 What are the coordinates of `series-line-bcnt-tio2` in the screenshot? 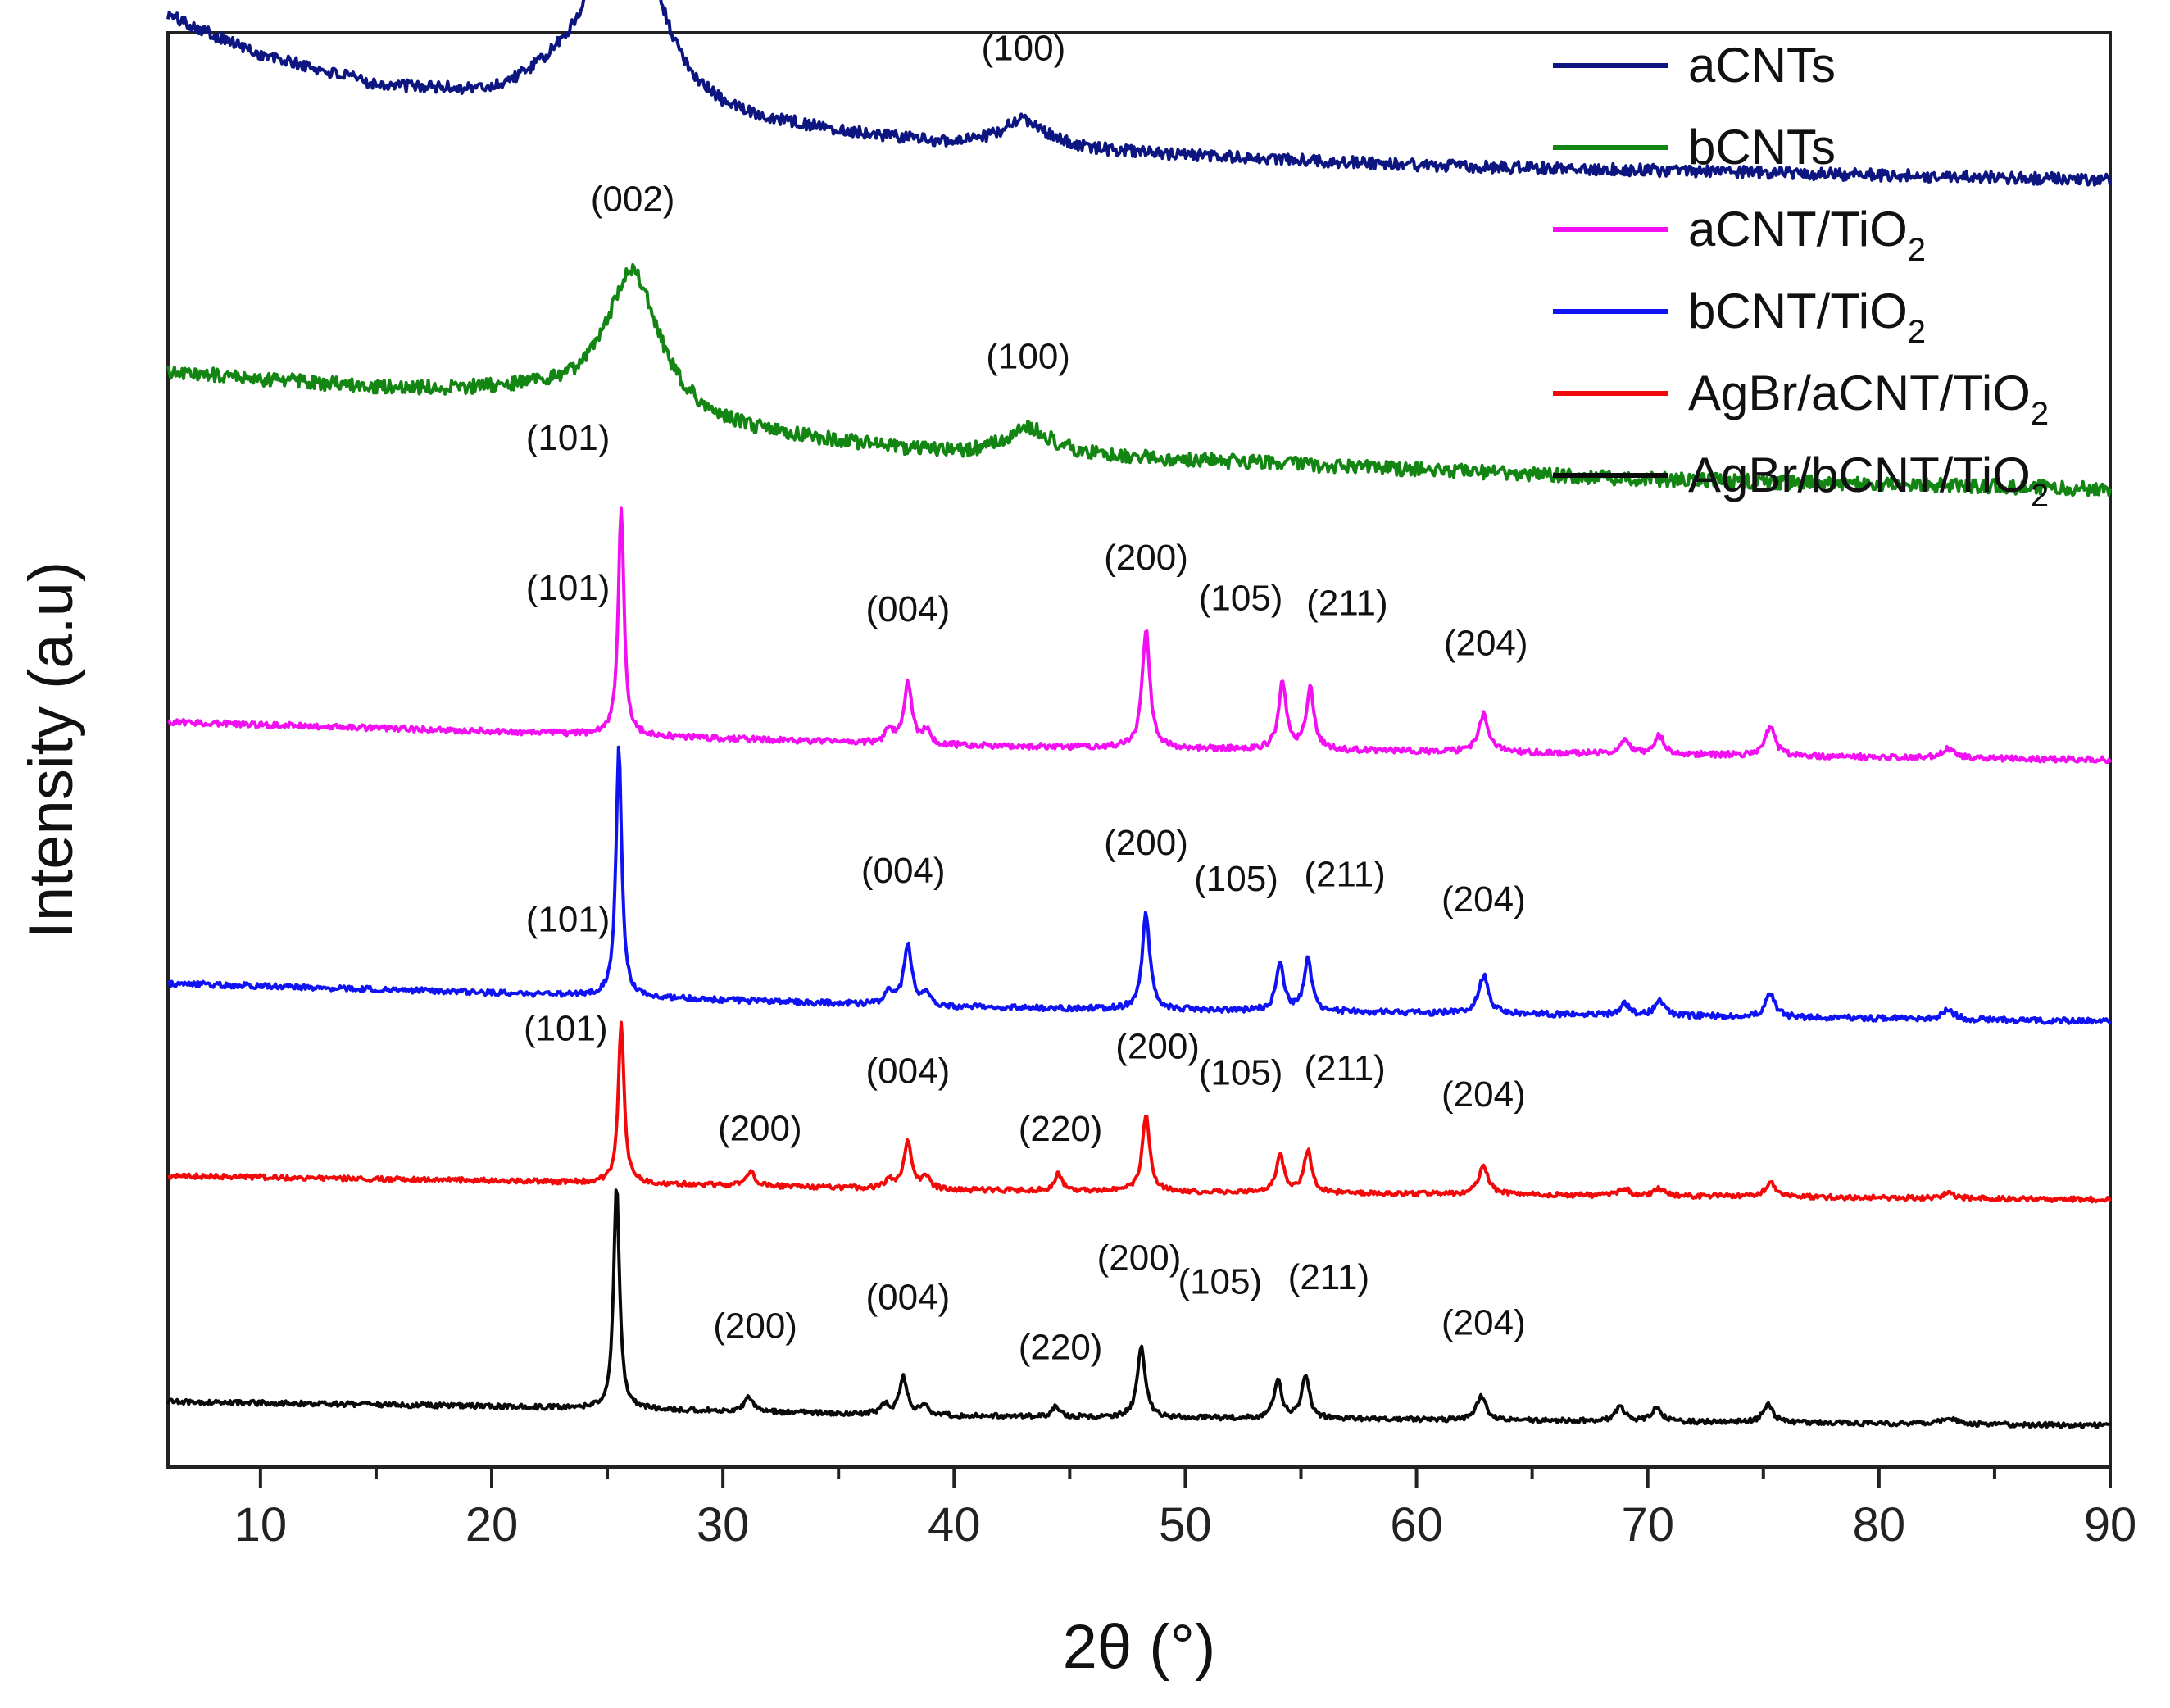 It's located at (1139, 885).